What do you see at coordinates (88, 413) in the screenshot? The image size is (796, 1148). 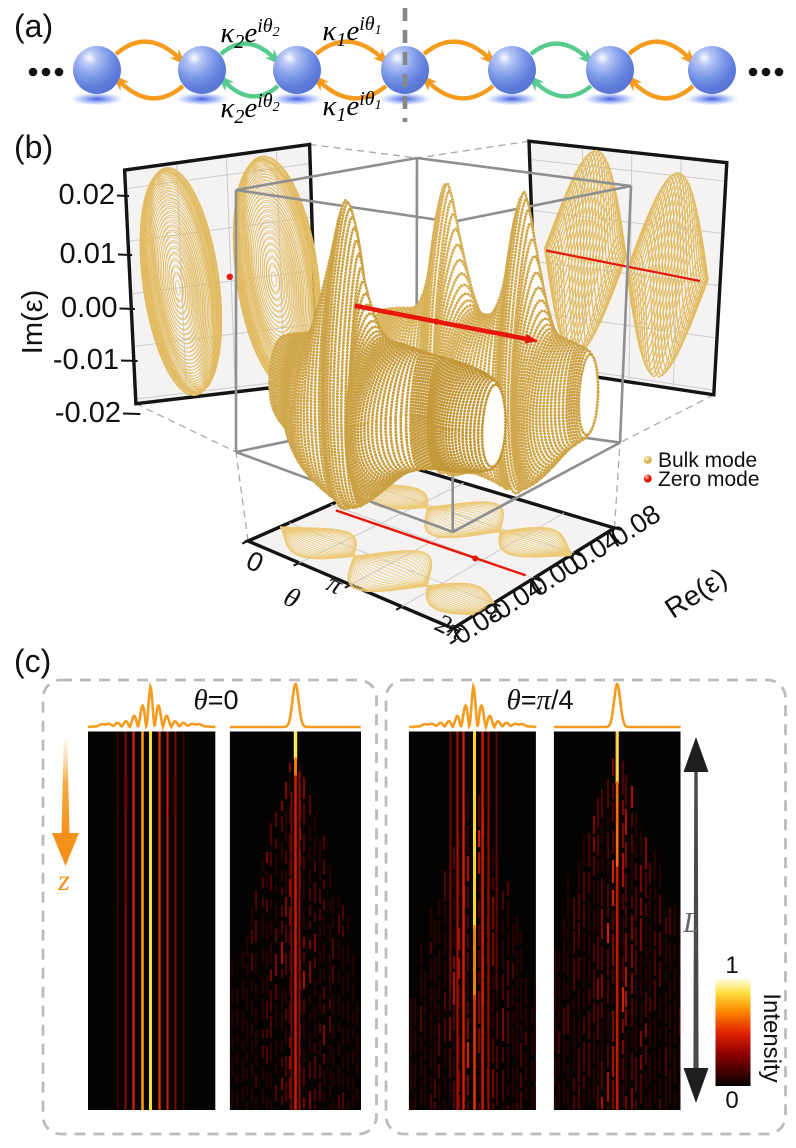 I see `svg-text: -0.02` at bounding box center [88, 413].